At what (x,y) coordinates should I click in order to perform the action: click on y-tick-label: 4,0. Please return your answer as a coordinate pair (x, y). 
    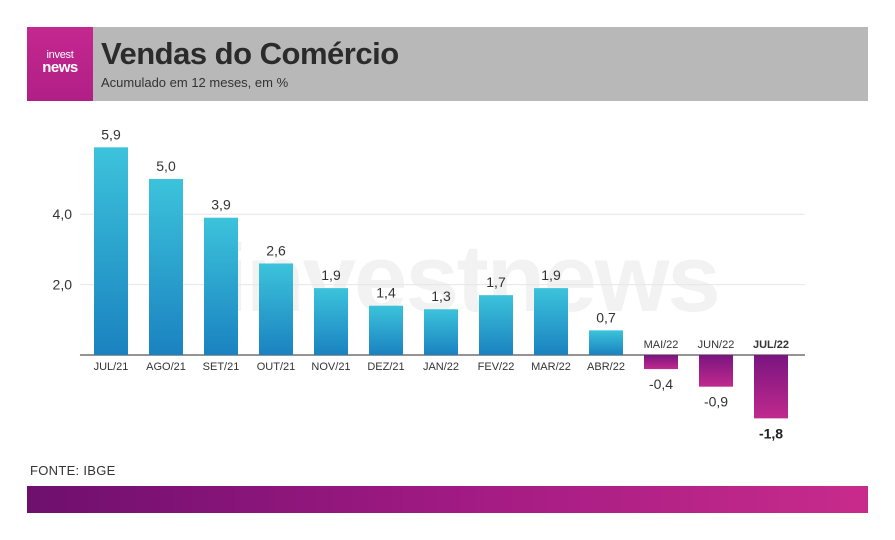
    Looking at the image, I should click on (63, 214).